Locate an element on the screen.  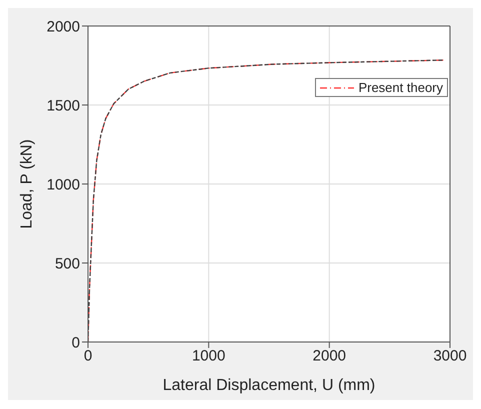
x-tick-label: 3000 is located at coordinates (450, 356).